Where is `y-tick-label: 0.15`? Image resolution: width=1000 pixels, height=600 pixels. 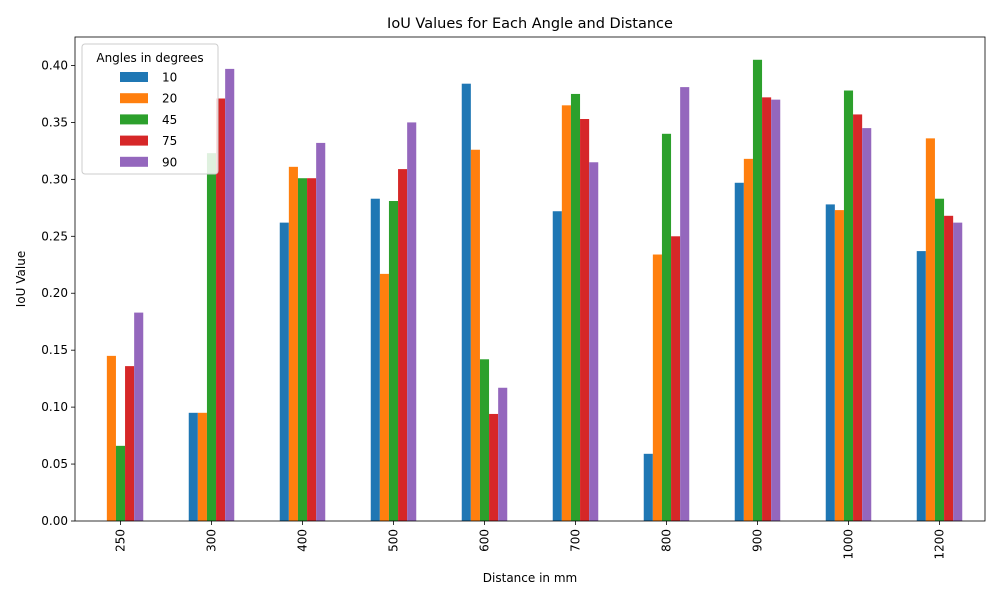 y-tick-label: 0.15 is located at coordinates (54, 350).